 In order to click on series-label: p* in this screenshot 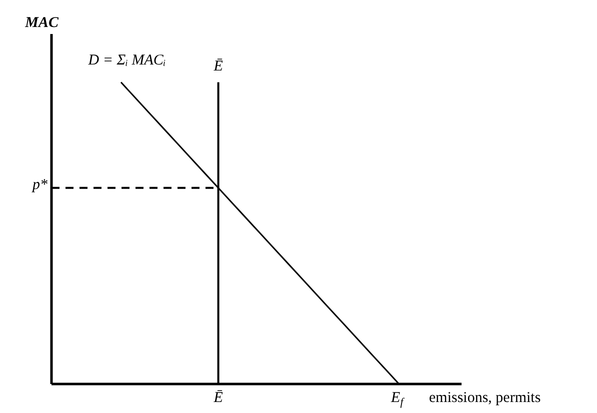, I will do `click(40, 184)`.